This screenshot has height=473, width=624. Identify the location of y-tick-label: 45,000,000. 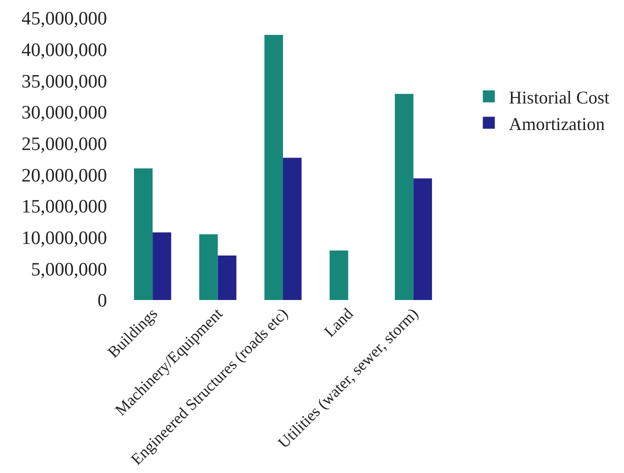
(64, 19).